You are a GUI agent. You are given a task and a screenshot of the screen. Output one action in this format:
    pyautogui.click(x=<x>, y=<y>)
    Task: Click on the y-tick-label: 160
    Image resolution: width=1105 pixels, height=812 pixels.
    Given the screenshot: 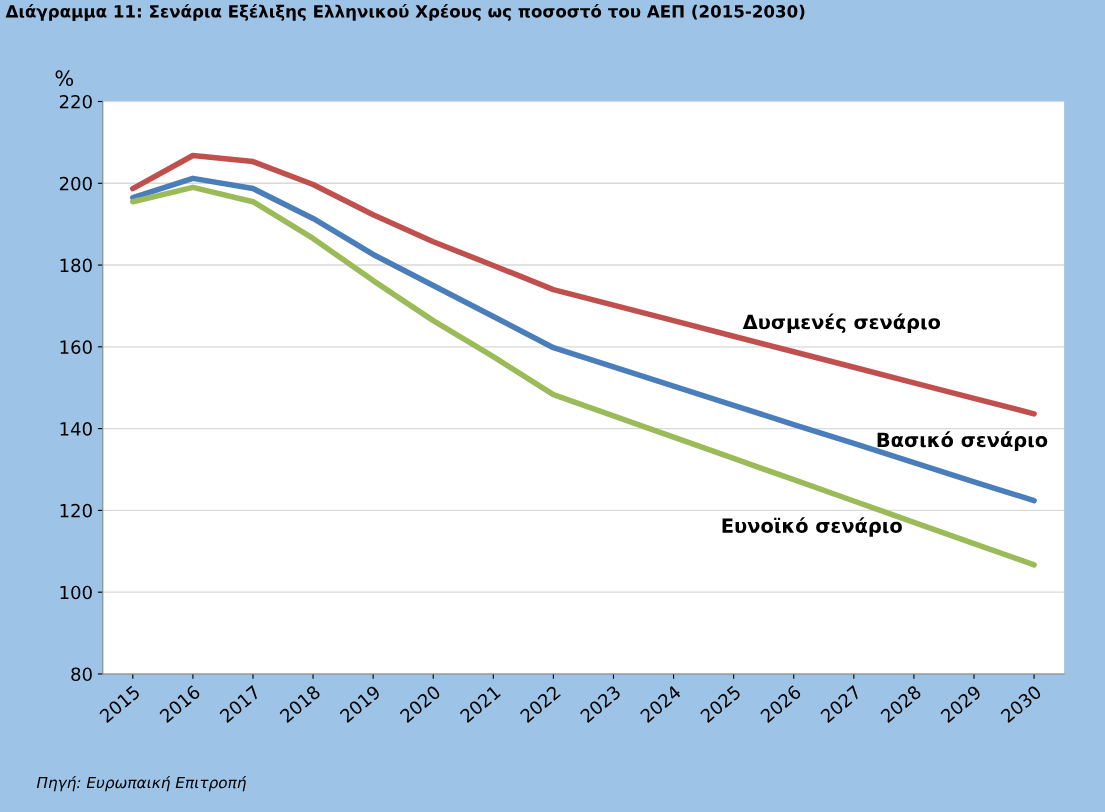 What is the action you would take?
    pyautogui.click(x=76, y=347)
    